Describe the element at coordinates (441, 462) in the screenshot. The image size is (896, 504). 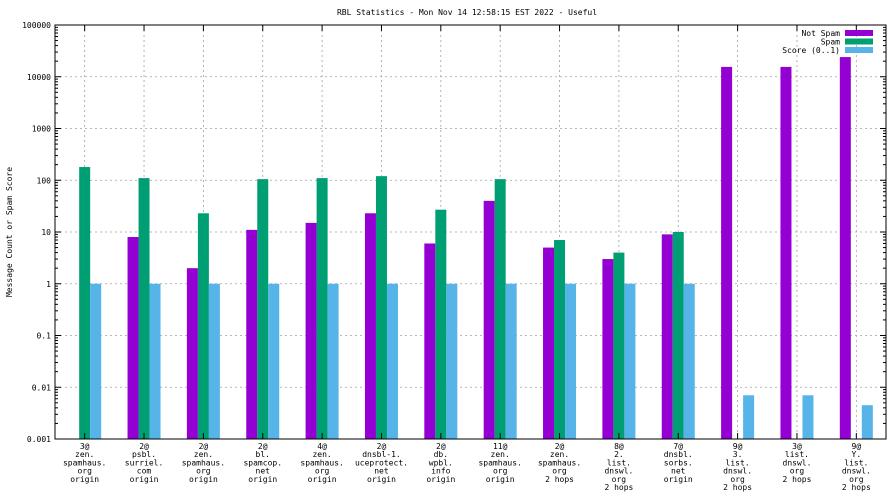
I see `x-tick-label-line: wpbl.` at that location.